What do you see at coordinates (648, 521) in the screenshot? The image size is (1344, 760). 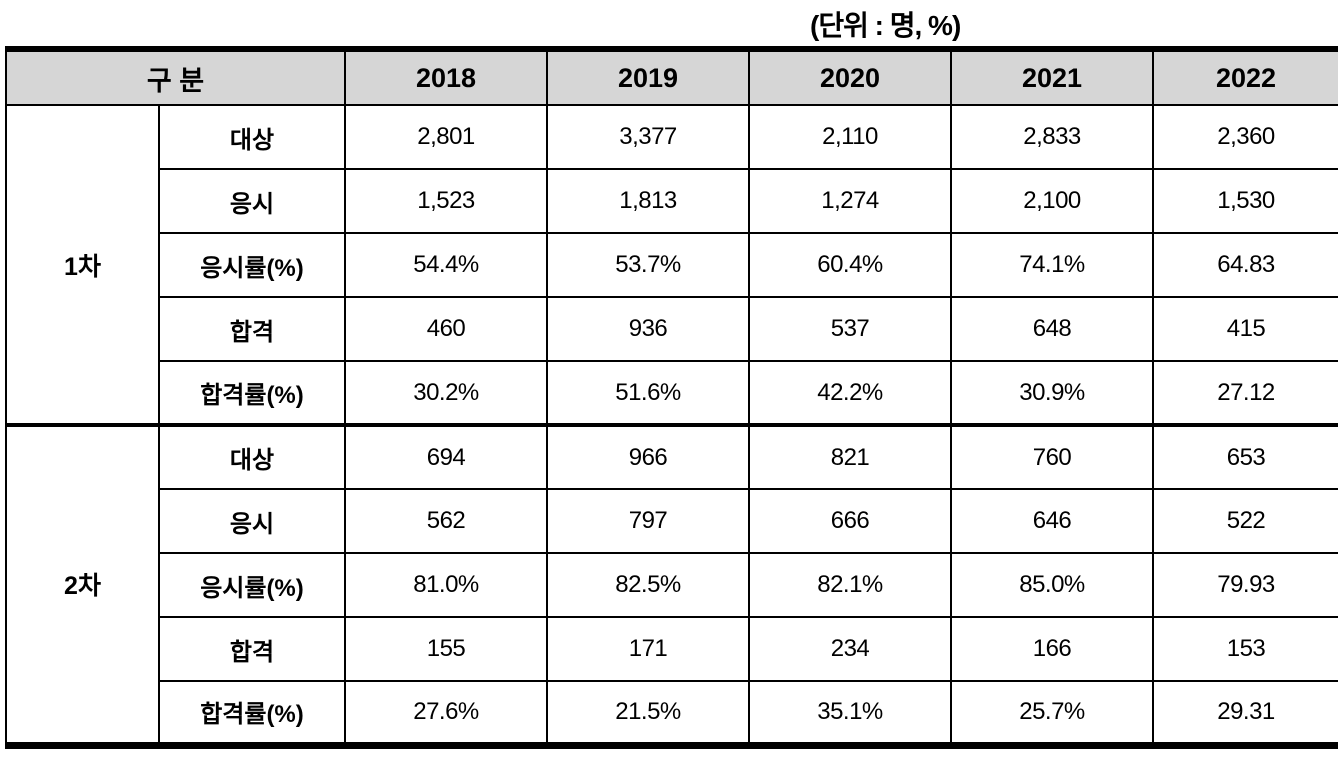 I see `data-cell: 797` at bounding box center [648, 521].